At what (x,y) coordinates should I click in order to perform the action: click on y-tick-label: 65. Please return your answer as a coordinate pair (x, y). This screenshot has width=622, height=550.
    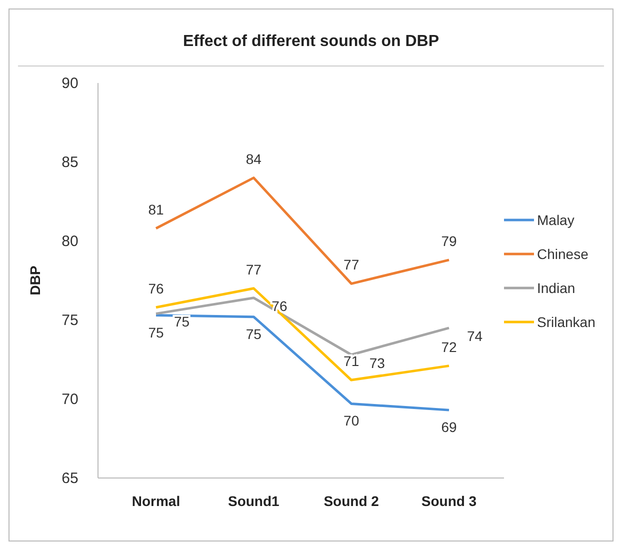
    Looking at the image, I should click on (70, 478).